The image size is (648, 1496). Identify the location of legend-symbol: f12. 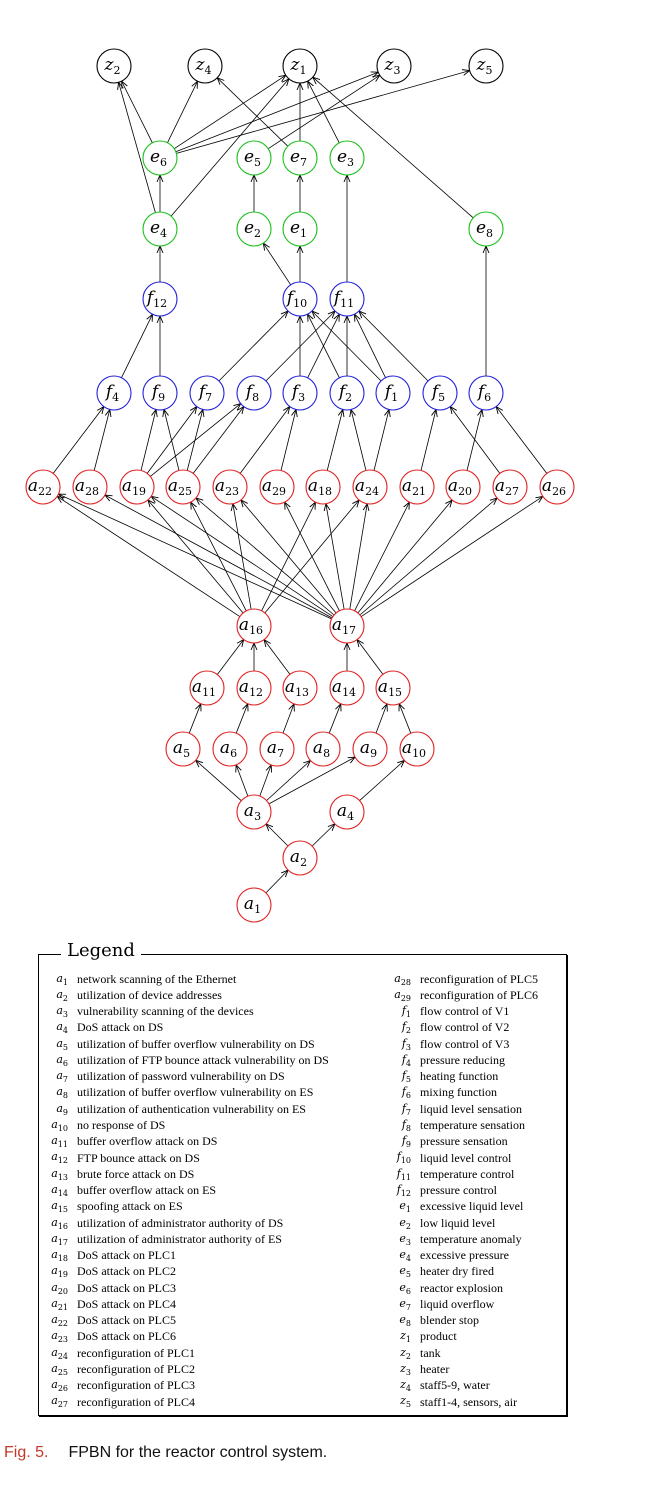
(403, 1190).